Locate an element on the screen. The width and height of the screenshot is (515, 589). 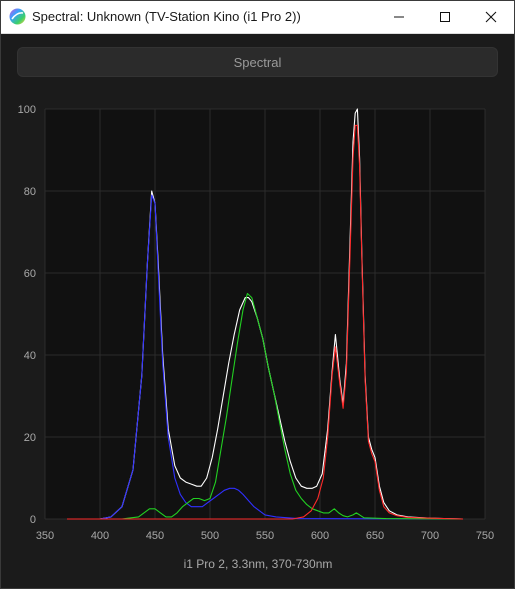
spectral-mode-button: Spectral is located at coordinates (257, 62).